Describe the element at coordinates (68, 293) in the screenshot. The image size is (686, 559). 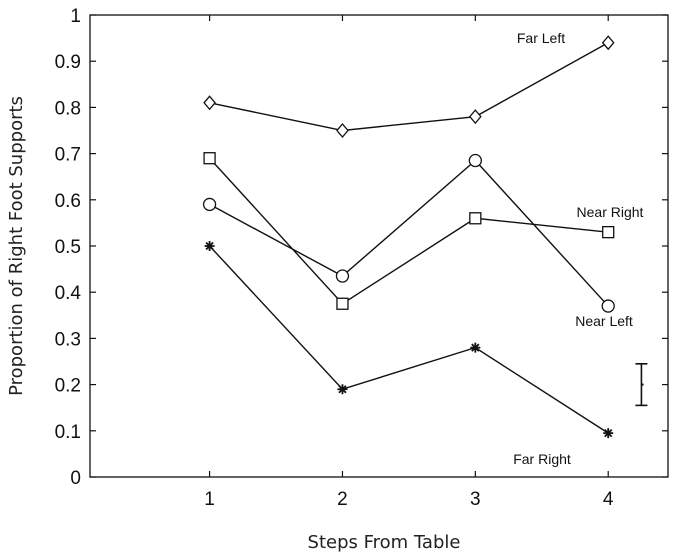
I see `y-tick-label: 0.4` at that location.